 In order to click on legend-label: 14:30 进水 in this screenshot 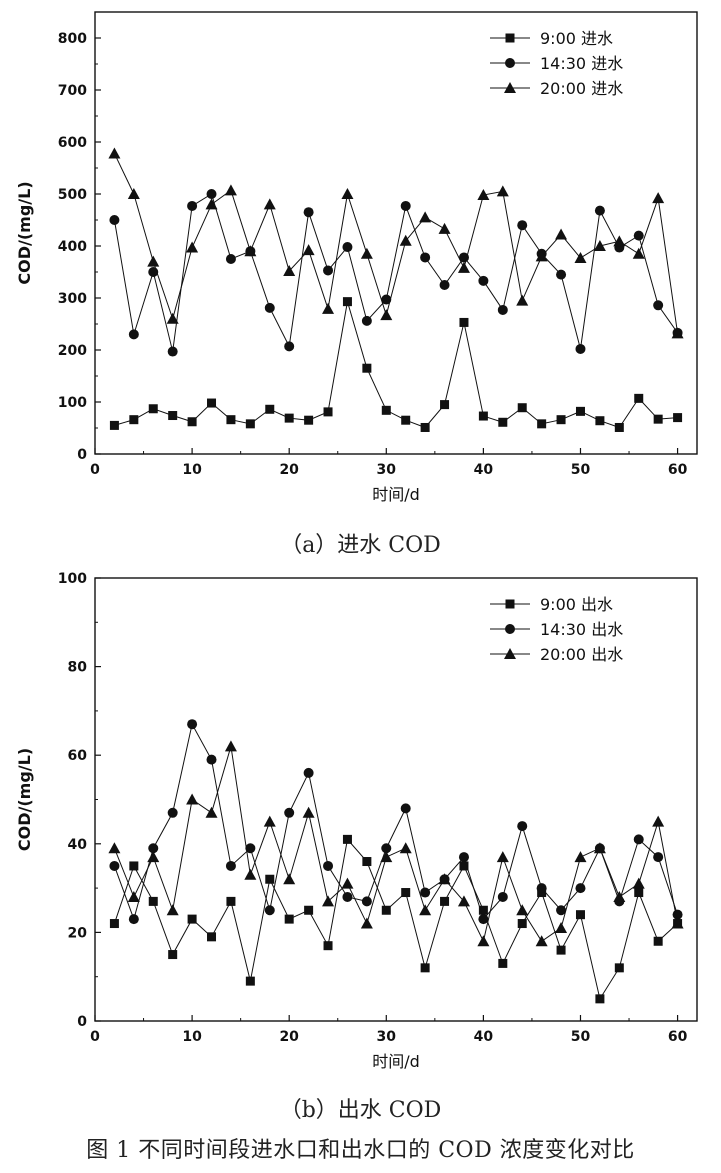, I will do `click(581, 63)`.